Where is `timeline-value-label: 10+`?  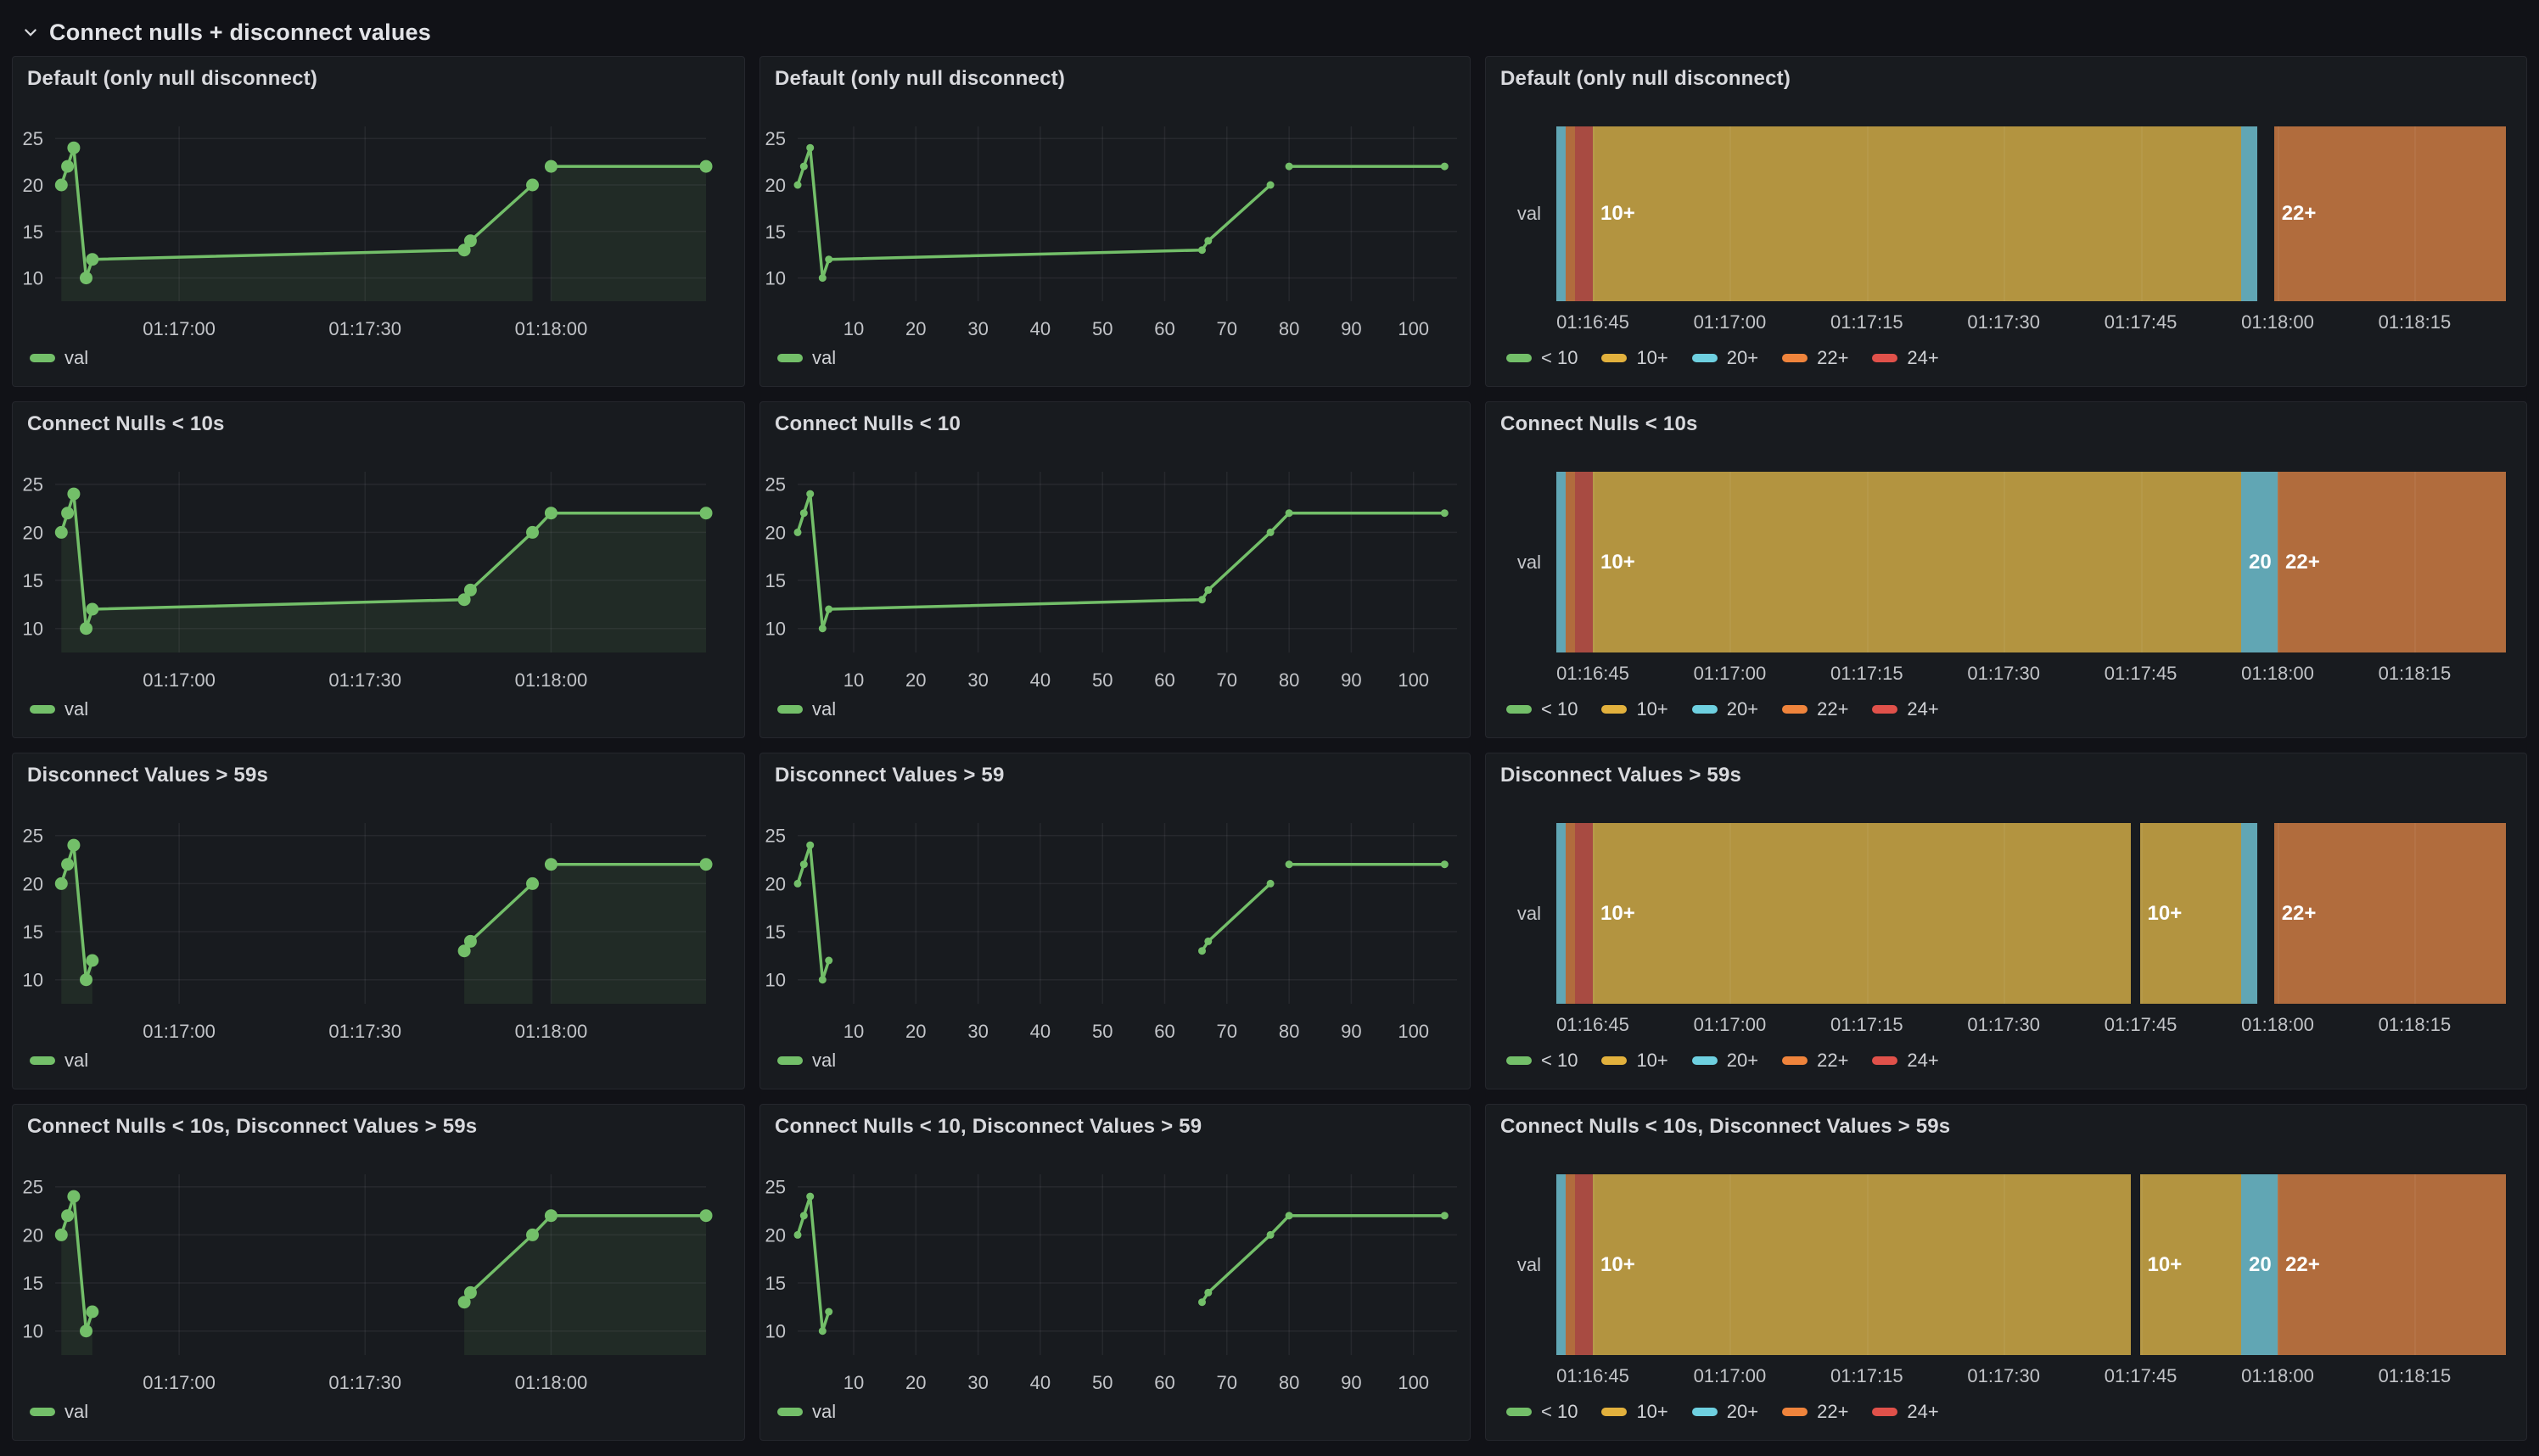 timeline-value-label: 10+ is located at coordinates (1617, 562).